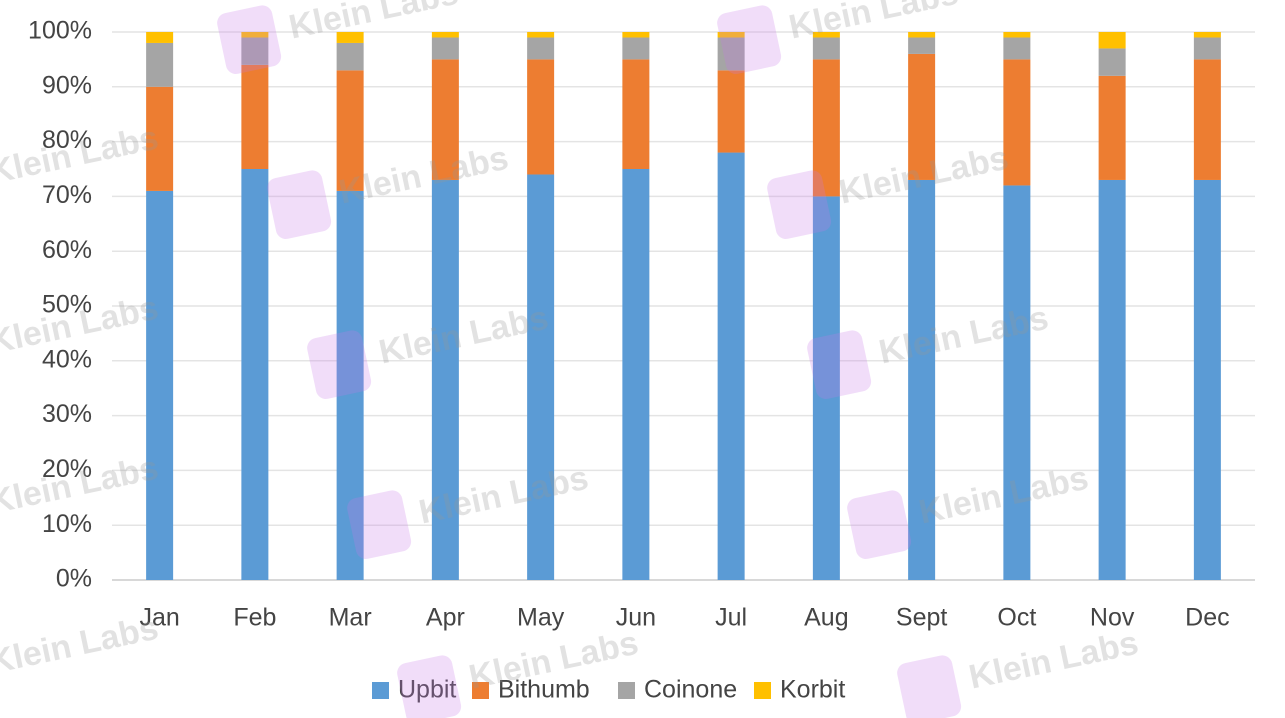 The image size is (1285, 718). Describe the element at coordinates (1016, 618) in the screenshot. I see `x-tick-label: Oct` at that location.